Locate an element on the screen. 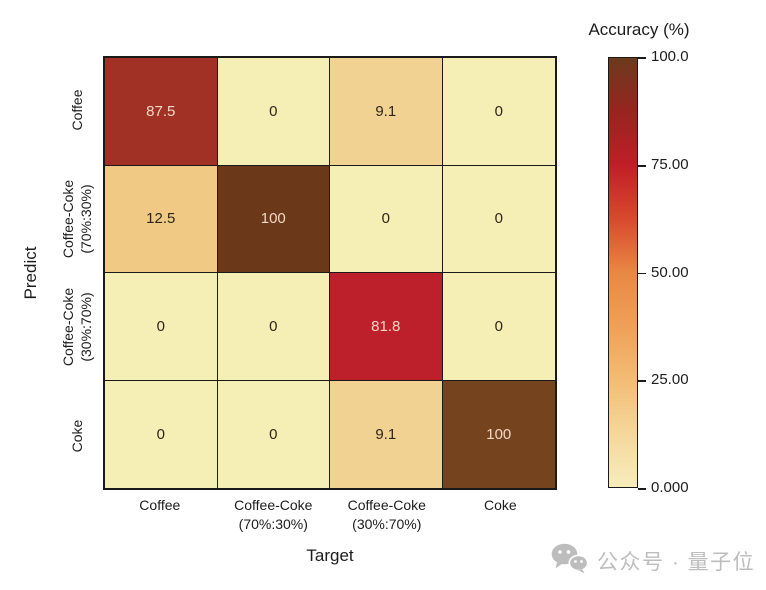 The height and width of the screenshot is (590, 766). watermark: 公众号 · 量子位 is located at coordinates (653, 561).